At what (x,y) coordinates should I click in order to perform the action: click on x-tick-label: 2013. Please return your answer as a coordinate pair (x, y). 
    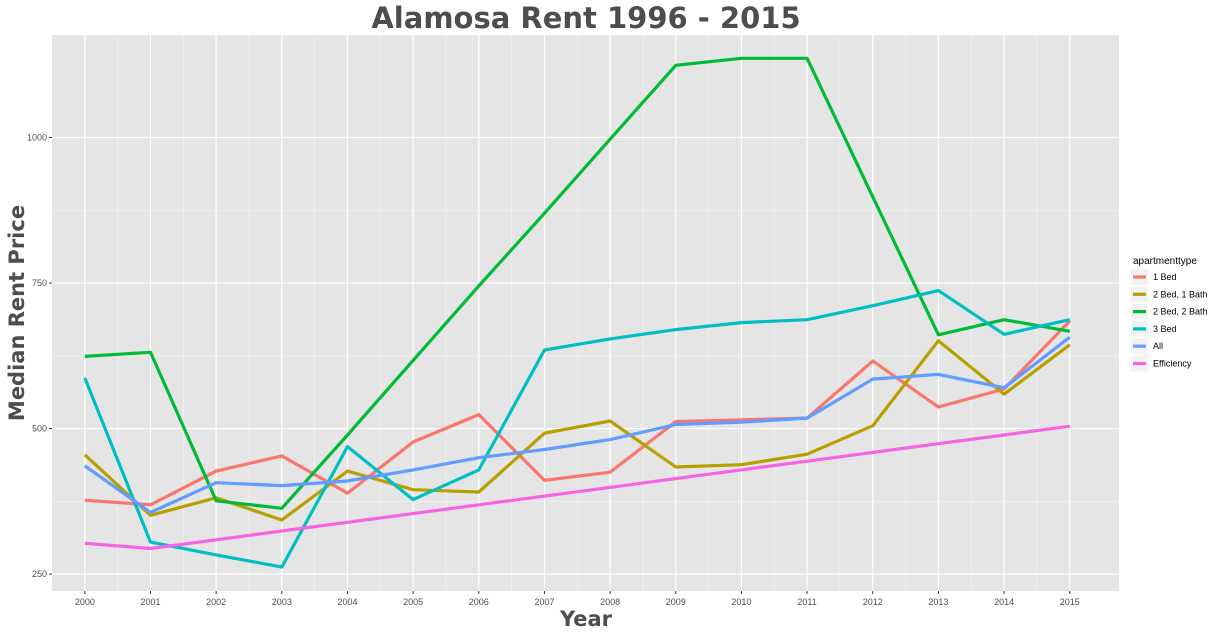
    Looking at the image, I should click on (938, 602).